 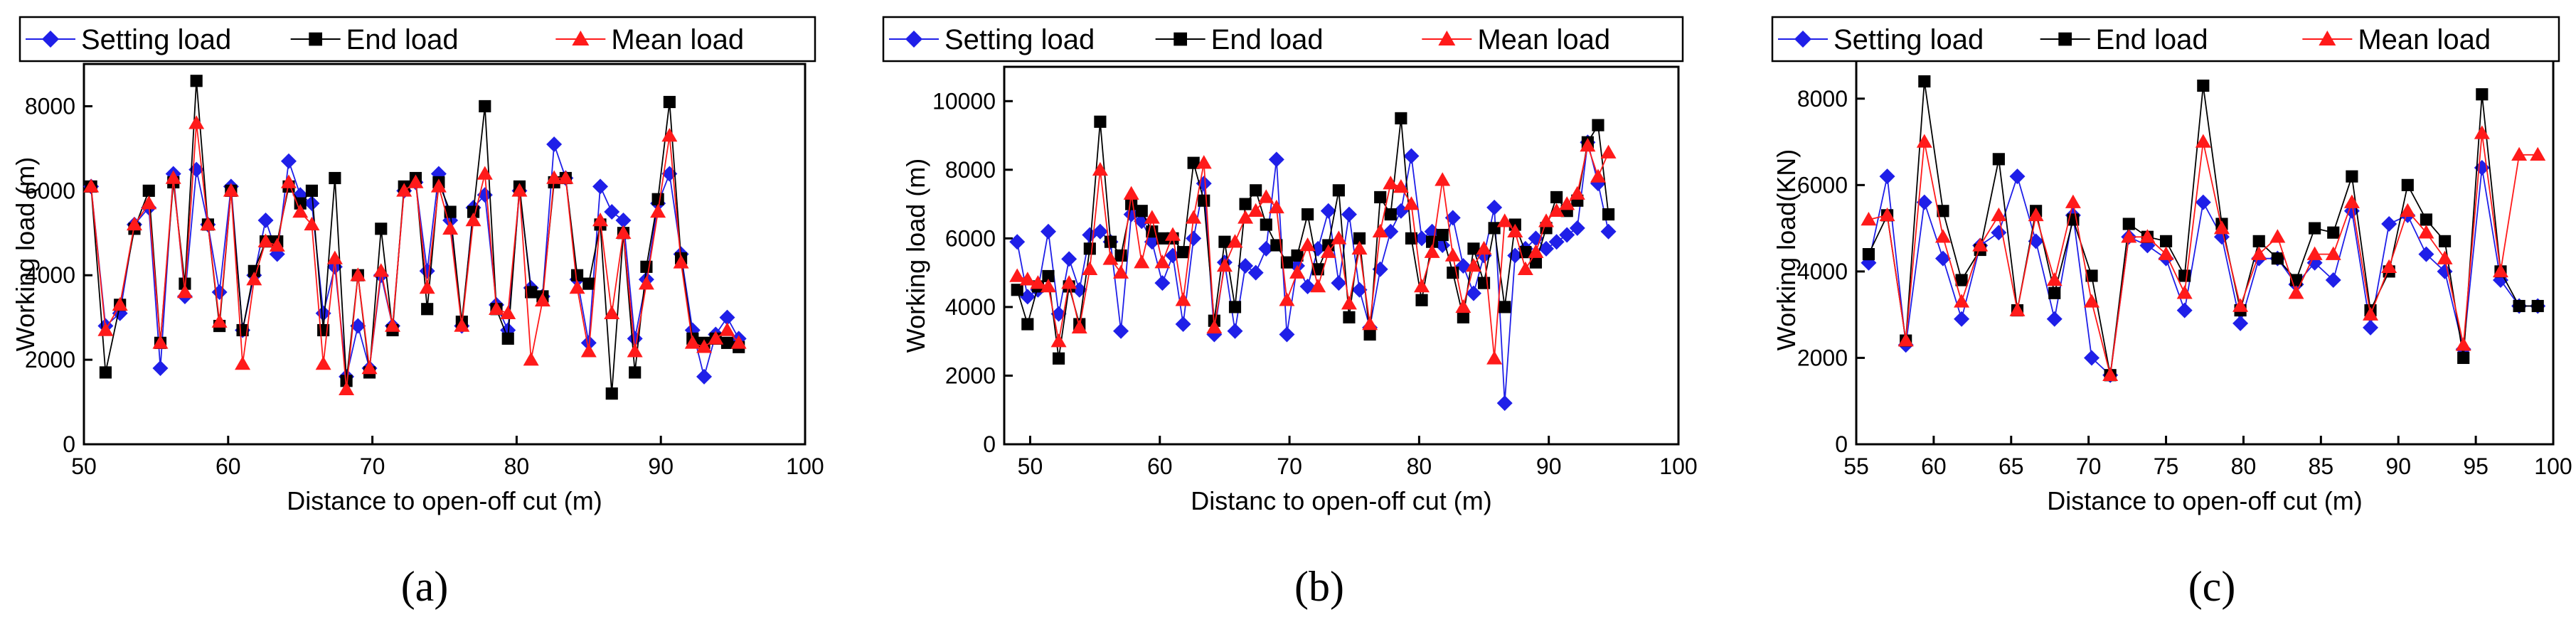 I want to click on panel-label: (b), so click(x=1319, y=586).